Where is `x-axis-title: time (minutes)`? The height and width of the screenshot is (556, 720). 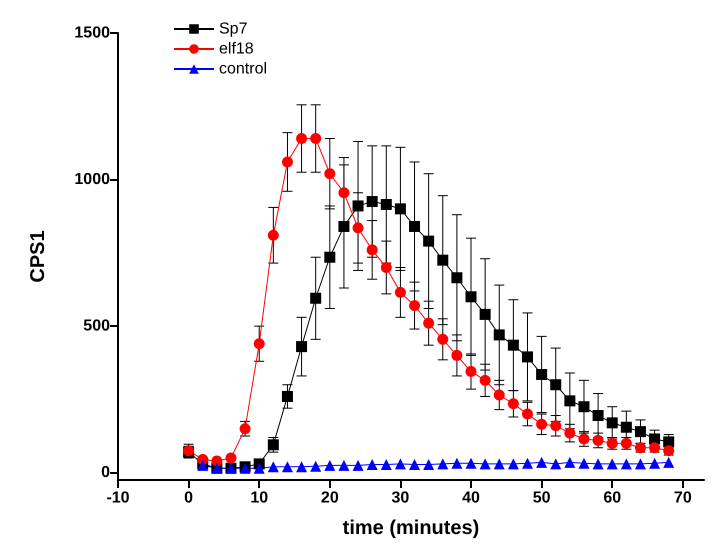 x-axis-title: time (minutes) is located at coordinates (411, 528).